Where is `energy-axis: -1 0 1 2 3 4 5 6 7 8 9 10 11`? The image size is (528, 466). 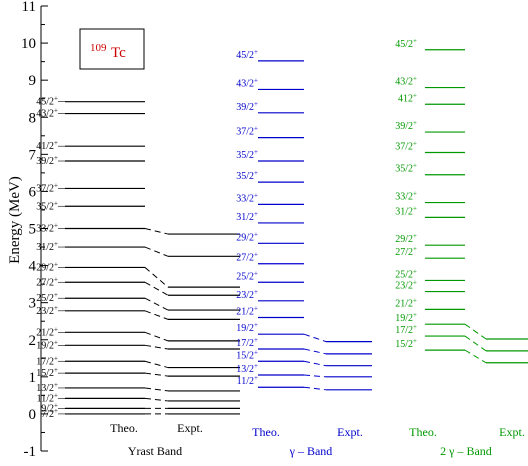
energy-axis: -1 0 1 2 3 4 5 6 7 8 9 10 11 is located at coordinates (34, 230).